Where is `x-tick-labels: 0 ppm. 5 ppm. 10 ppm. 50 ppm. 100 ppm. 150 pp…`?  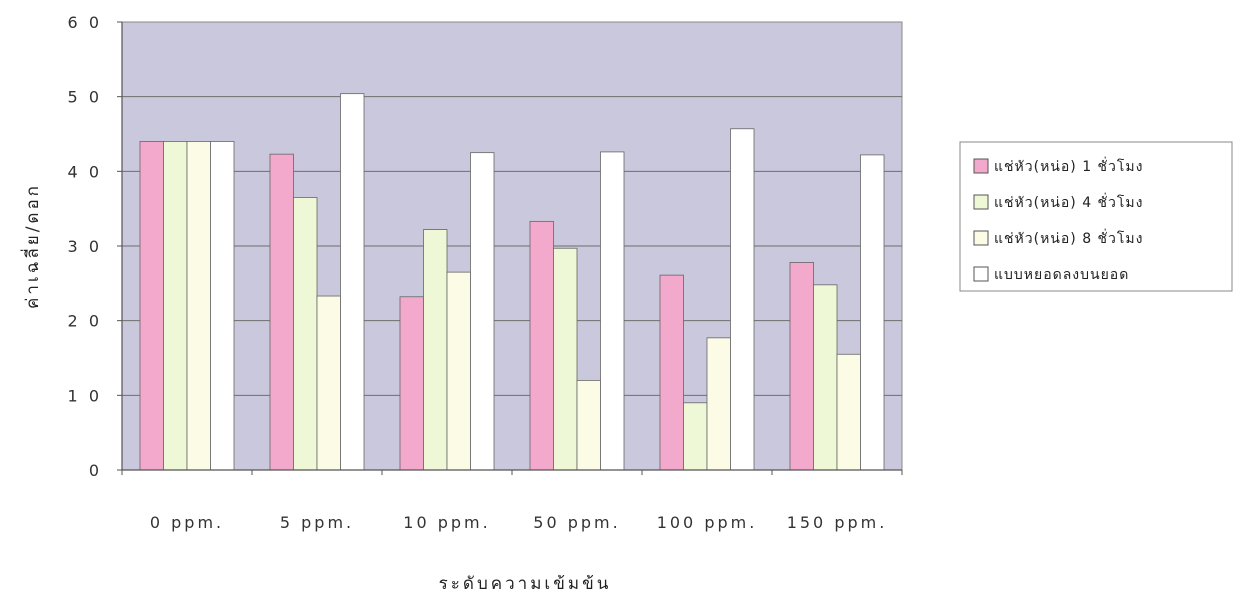 x-tick-labels: 0 ppm. 5 ppm. 10 ppm. 50 ppm. 100 ppm. 150 pp… is located at coordinates (512, 501).